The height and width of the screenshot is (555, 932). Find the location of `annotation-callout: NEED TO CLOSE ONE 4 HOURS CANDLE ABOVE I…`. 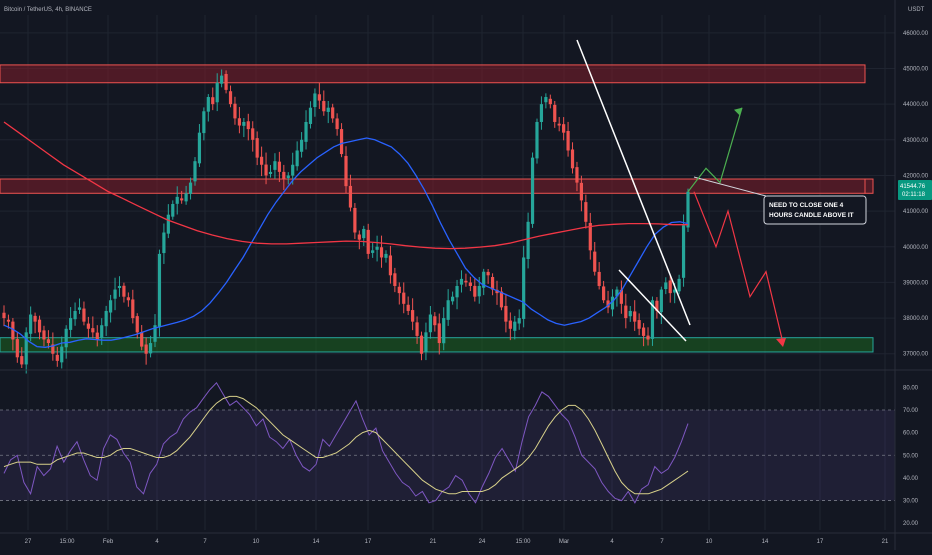

annotation-callout: NEED TO CLOSE ONE 4 HOURS CANDLE ABOVE I… is located at coordinates (815, 210).